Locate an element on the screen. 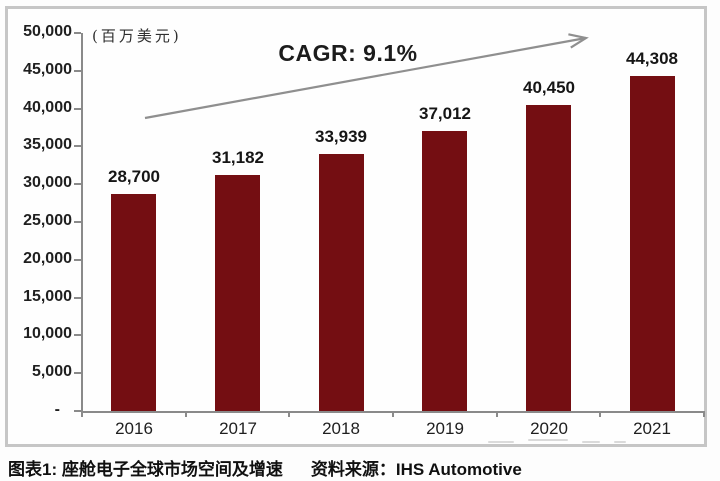 The width and height of the screenshot is (720, 481). x-tick-label: 2020 is located at coordinates (549, 428).